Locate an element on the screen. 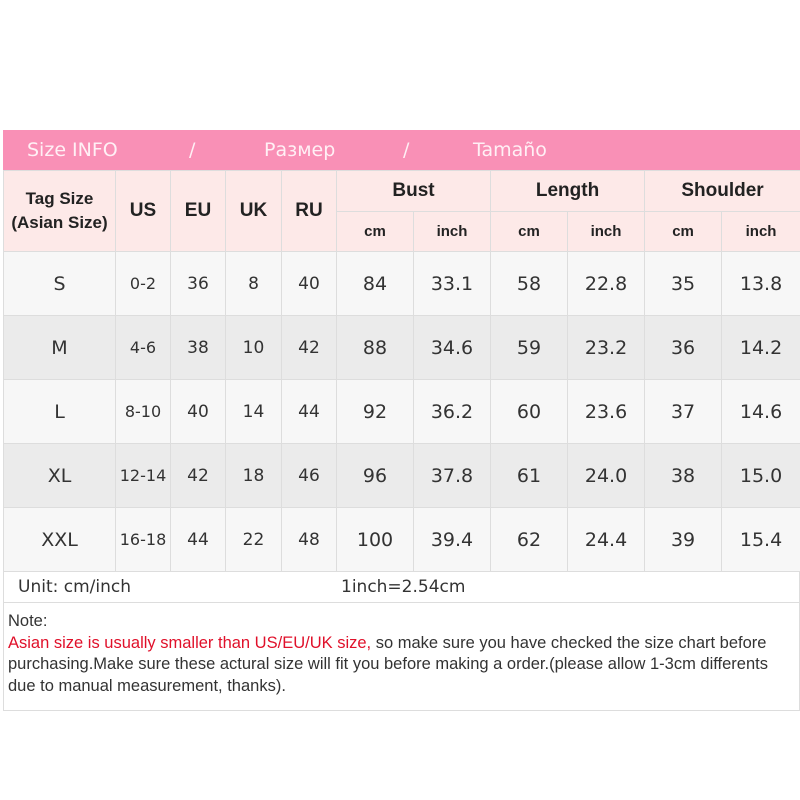 The width and height of the screenshot is (800, 800). unit-label: Unit: cm/inch is located at coordinates (74, 587).